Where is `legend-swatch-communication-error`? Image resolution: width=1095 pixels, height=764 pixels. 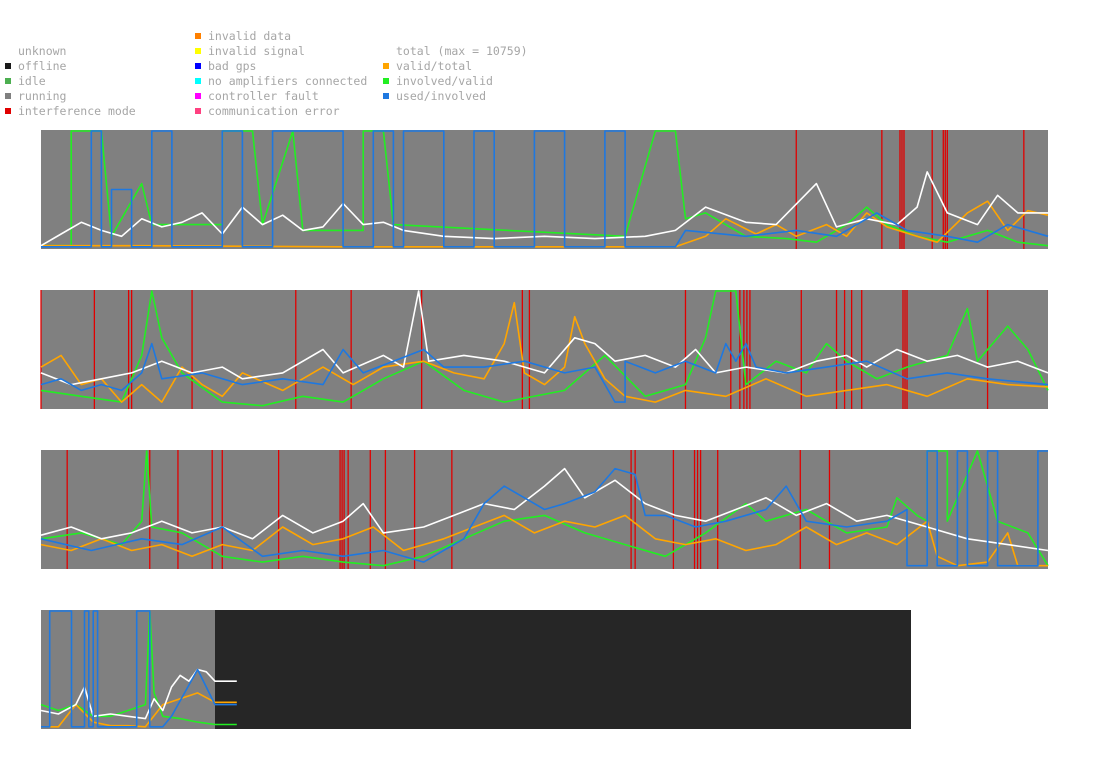 legend-swatch-communication-error is located at coordinates (198, 111).